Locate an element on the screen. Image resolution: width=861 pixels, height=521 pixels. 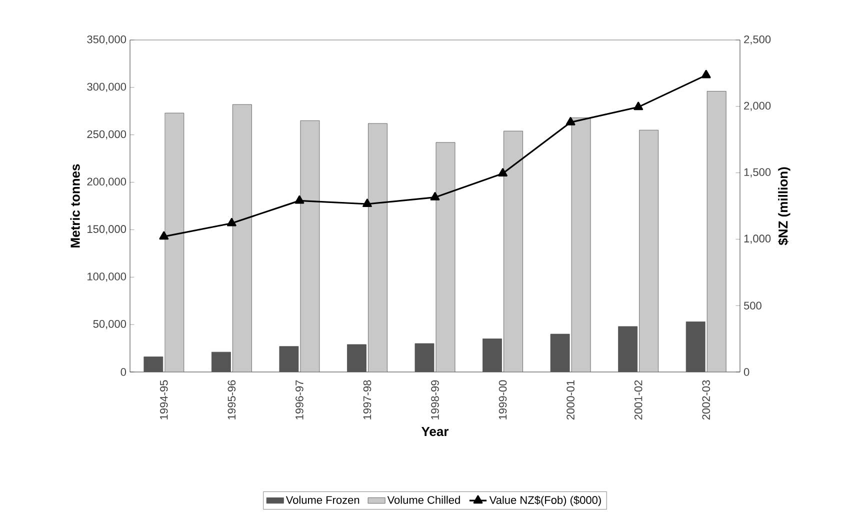
y-tick-label: 50,000 is located at coordinates (109, 325).